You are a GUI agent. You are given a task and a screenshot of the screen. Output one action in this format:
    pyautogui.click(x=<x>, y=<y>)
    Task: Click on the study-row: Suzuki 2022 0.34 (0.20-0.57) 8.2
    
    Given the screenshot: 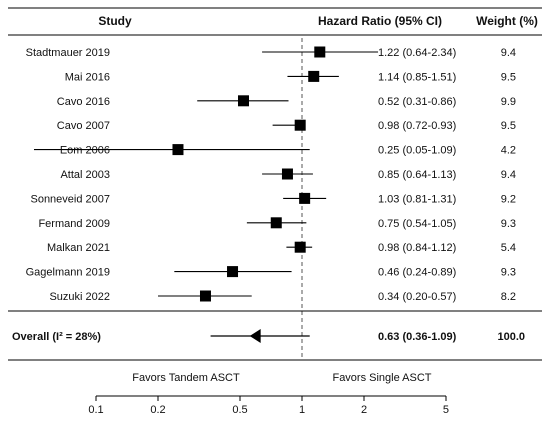 What is the action you would take?
    pyautogui.click(x=282, y=296)
    